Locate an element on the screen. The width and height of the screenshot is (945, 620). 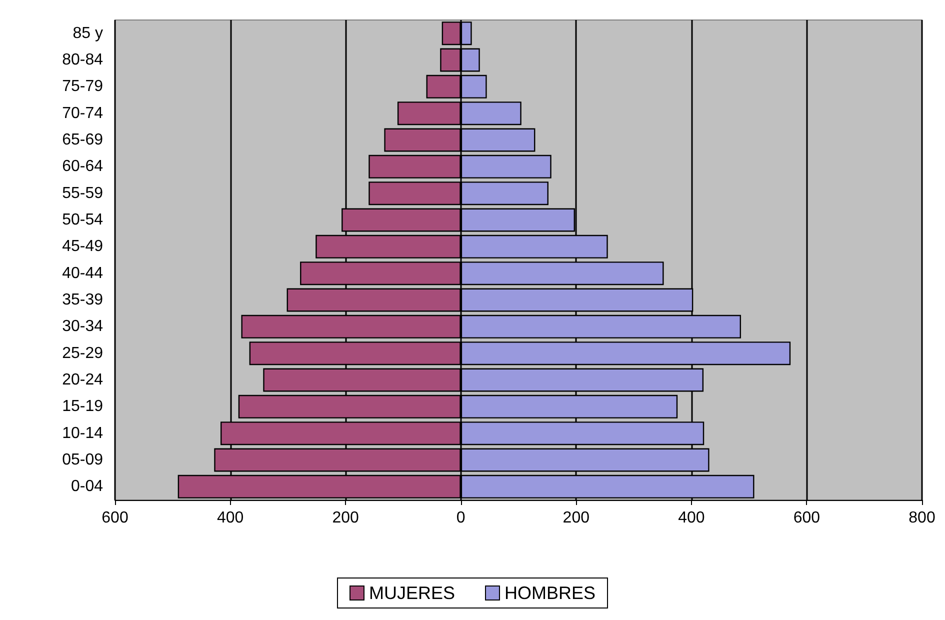
y-tick-label: 85 y is located at coordinates (87, 33).